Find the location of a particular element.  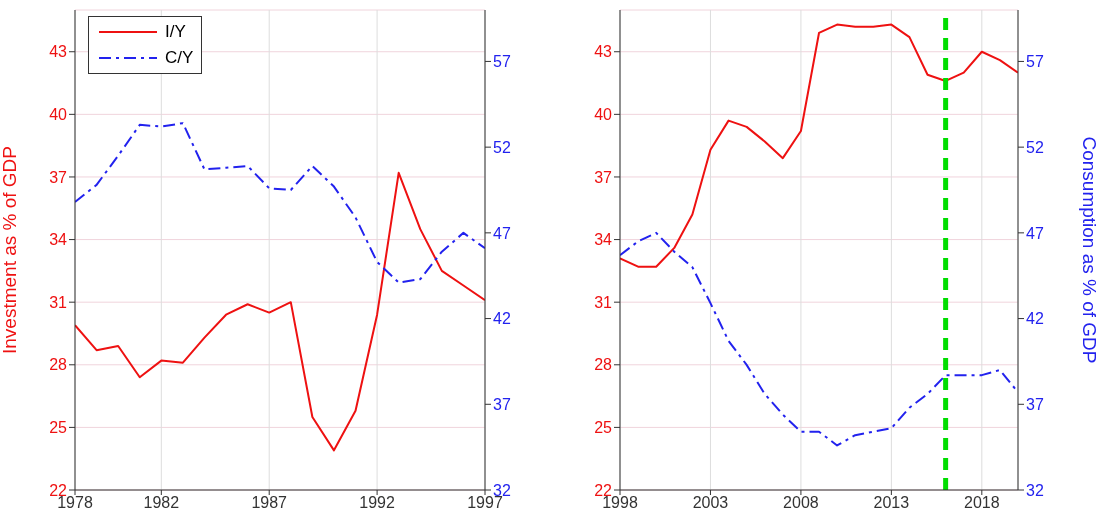

x-tick-label: 1992 is located at coordinates (377, 503).